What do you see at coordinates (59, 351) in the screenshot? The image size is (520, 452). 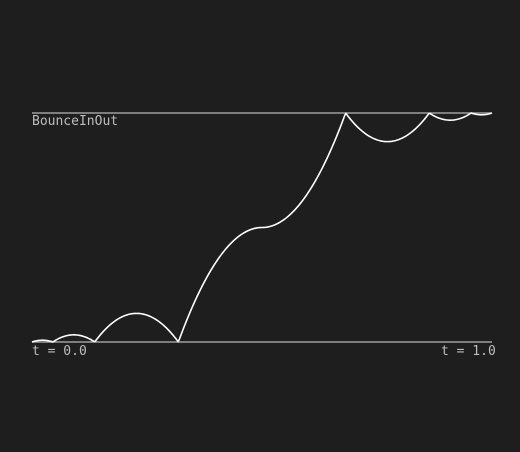 I see `t-start-label: t = 0.0` at bounding box center [59, 351].